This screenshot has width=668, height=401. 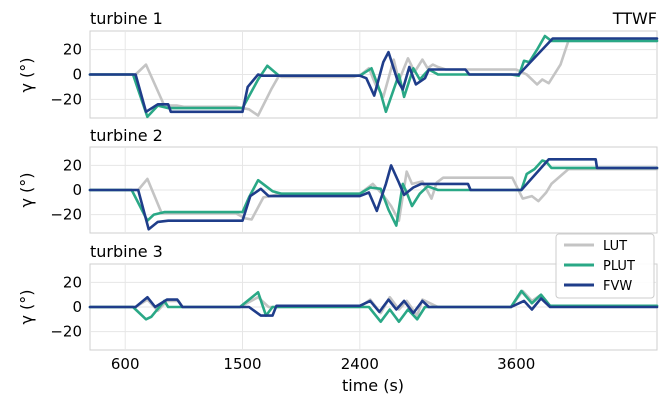 I want to click on legend: LUT PLUT FVW, so click(x=605, y=266).